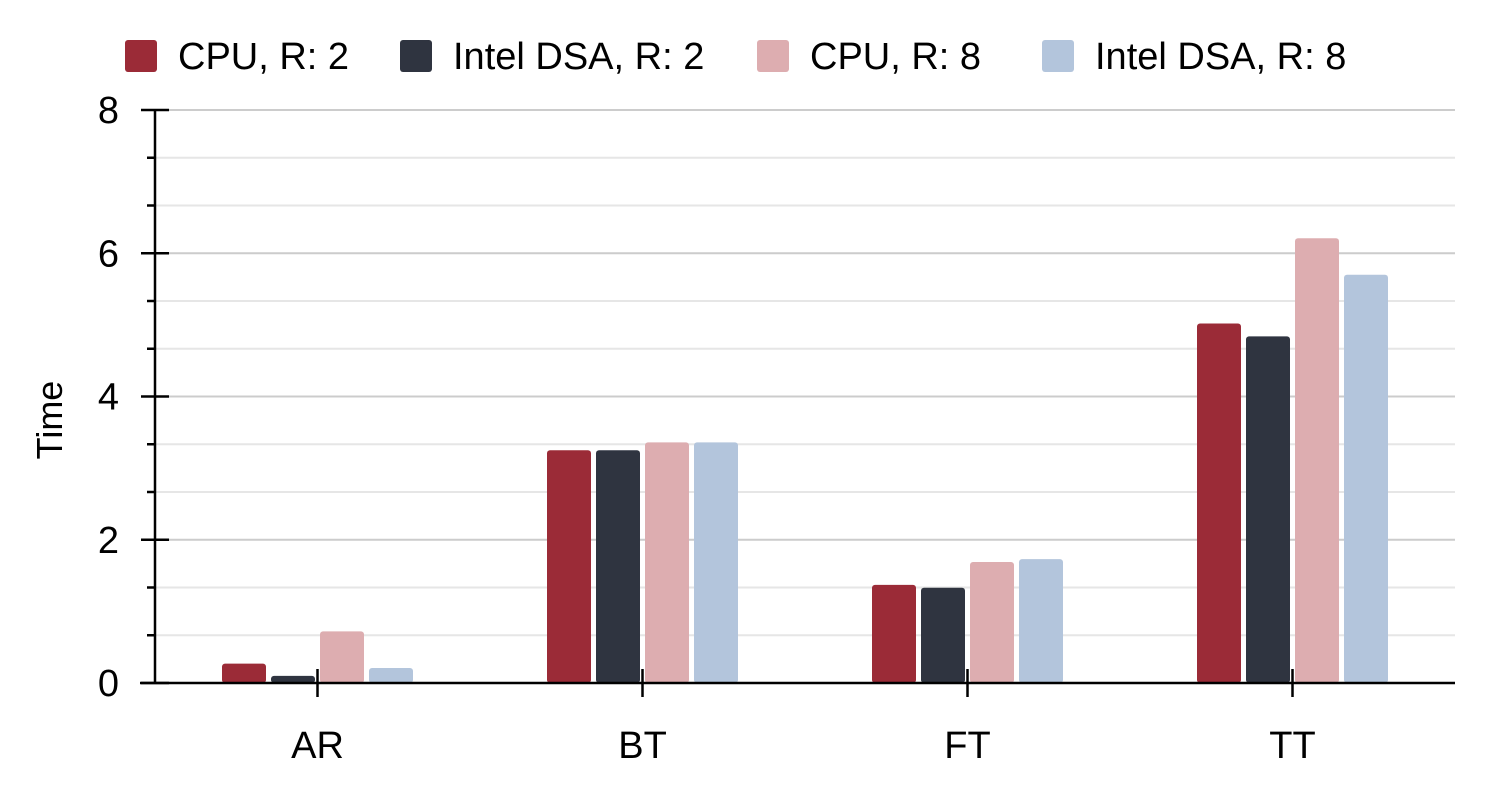 The image size is (1495, 785). What do you see at coordinates (108, 111) in the screenshot?
I see `y-tick-label: 8` at bounding box center [108, 111].